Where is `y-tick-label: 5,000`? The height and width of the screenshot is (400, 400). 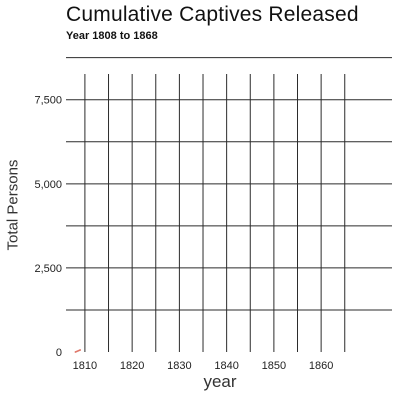
y-tick-label: 5,000 is located at coordinates (48, 185).